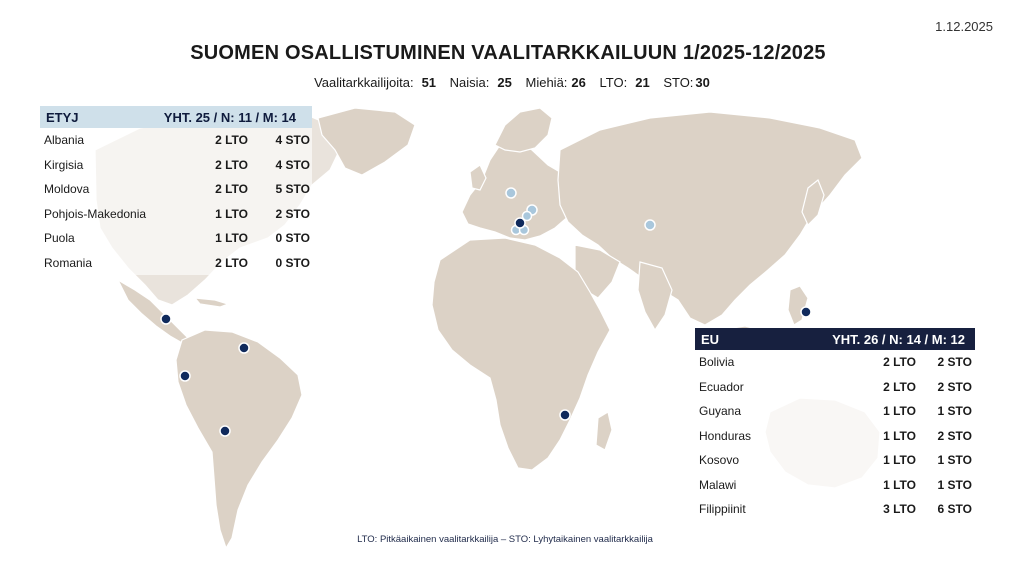 The width and height of the screenshot is (1024, 576). What do you see at coordinates (613, 82) in the screenshot?
I see `stat-label: LTO:` at bounding box center [613, 82].